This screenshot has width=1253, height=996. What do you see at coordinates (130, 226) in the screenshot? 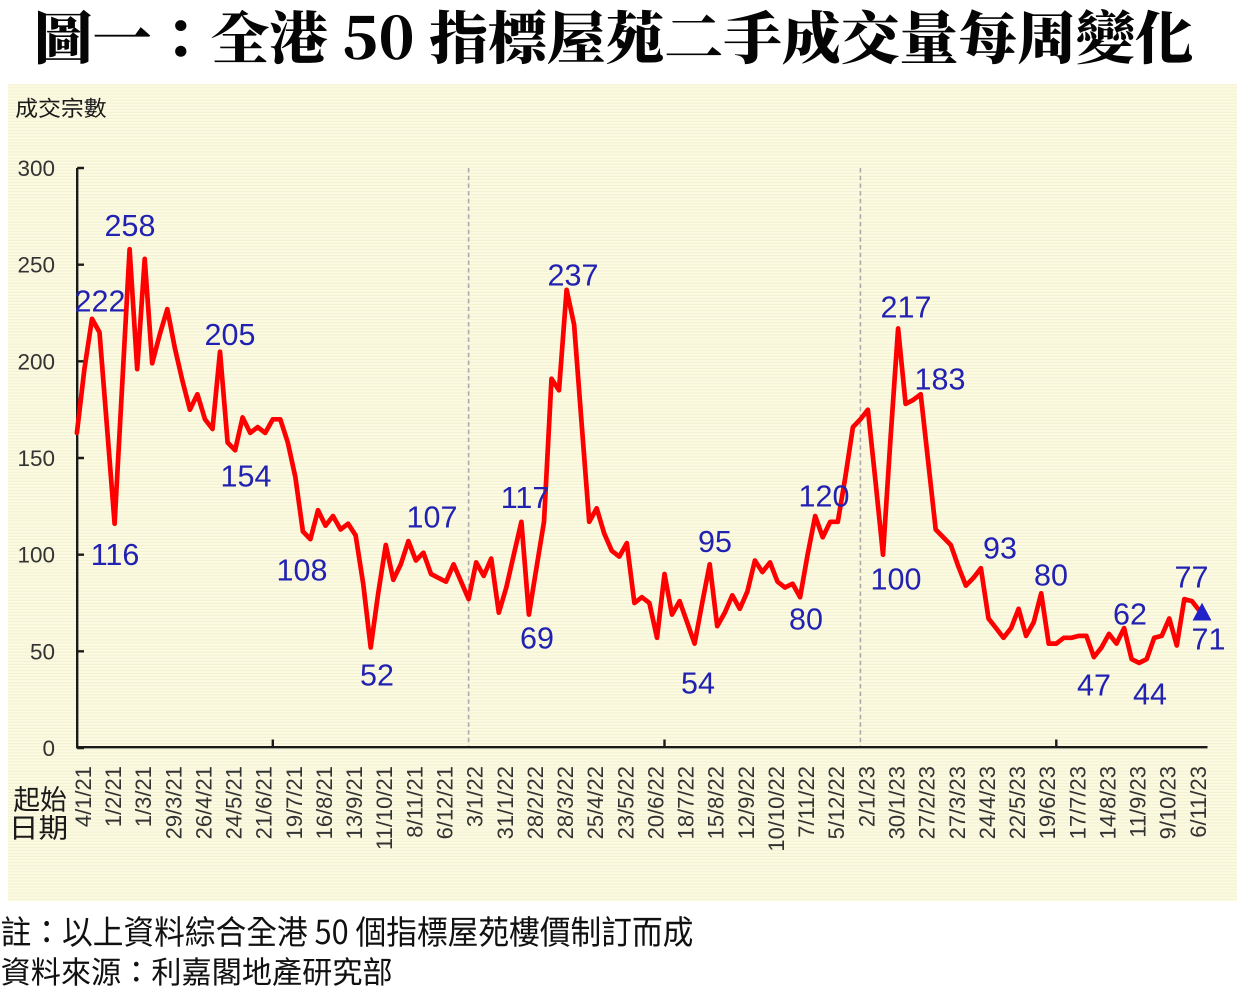
I see `svg-text: 258` at bounding box center [130, 226].